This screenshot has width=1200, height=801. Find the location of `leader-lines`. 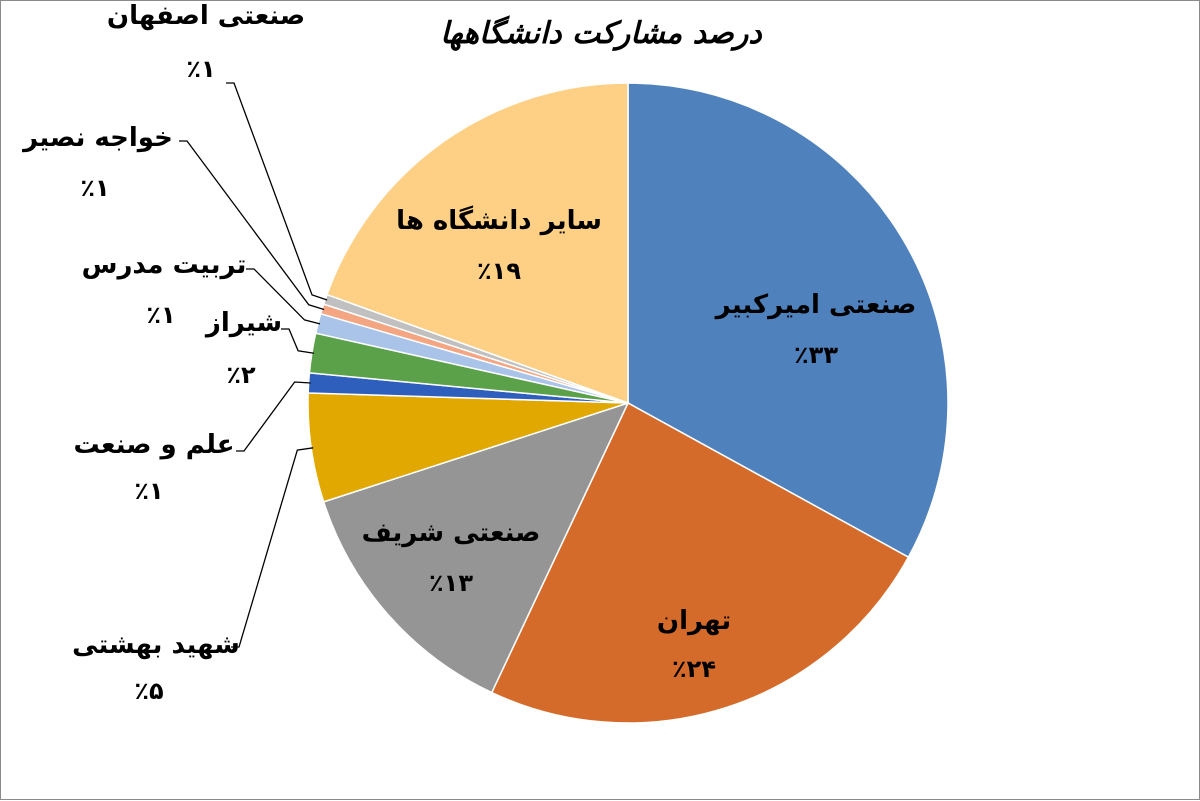

leader-lines is located at coordinates (253, 365).